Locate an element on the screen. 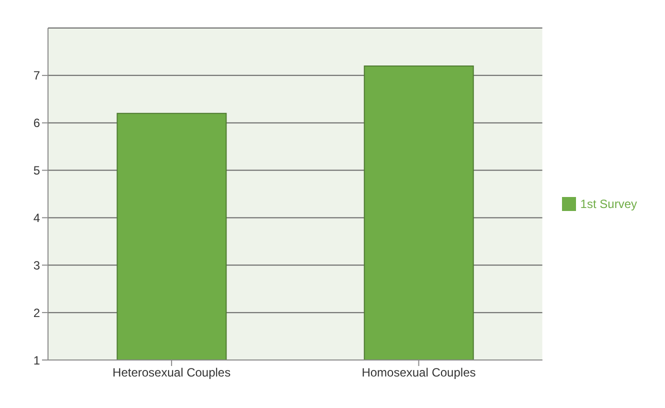  y-tick-label: 7 is located at coordinates (36, 75).